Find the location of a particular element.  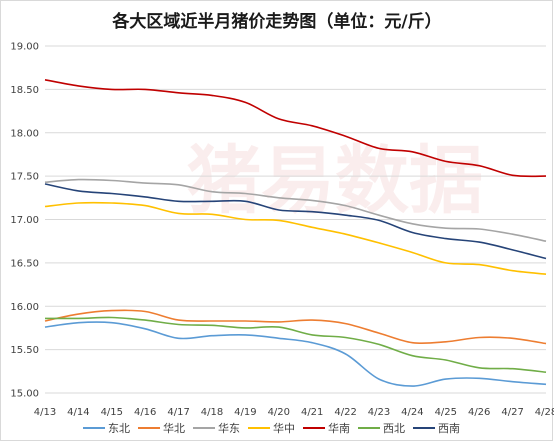

x-tick-label: 4/17 is located at coordinates (178, 412).